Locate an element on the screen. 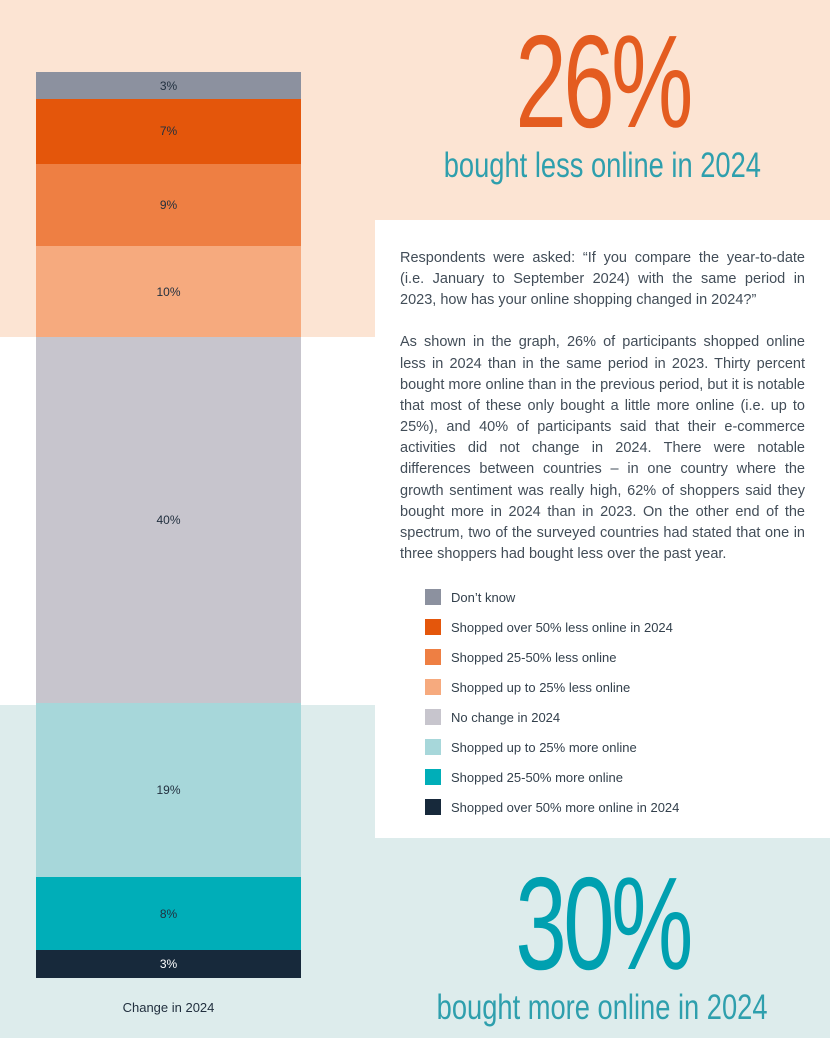 The image size is (830, 1038). bar-segment-value-label: 10% is located at coordinates (168, 291).